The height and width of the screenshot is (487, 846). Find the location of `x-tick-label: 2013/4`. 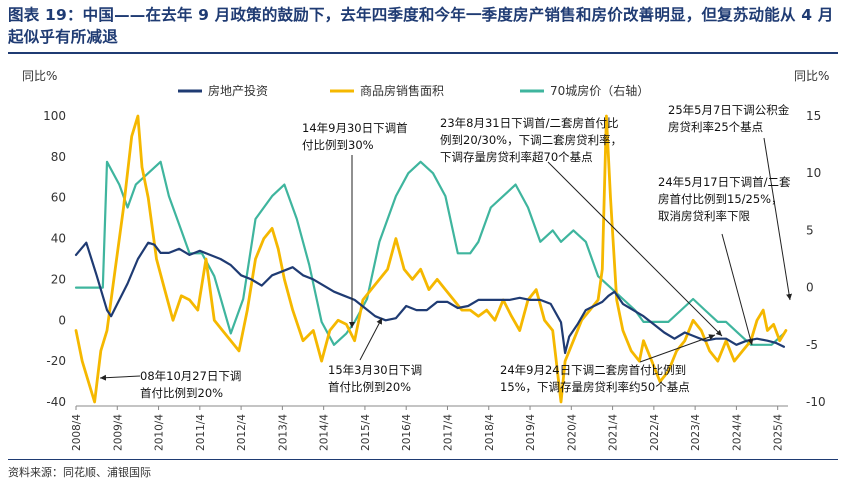

x-tick-label: 2013/4 is located at coordinates (283, 432).